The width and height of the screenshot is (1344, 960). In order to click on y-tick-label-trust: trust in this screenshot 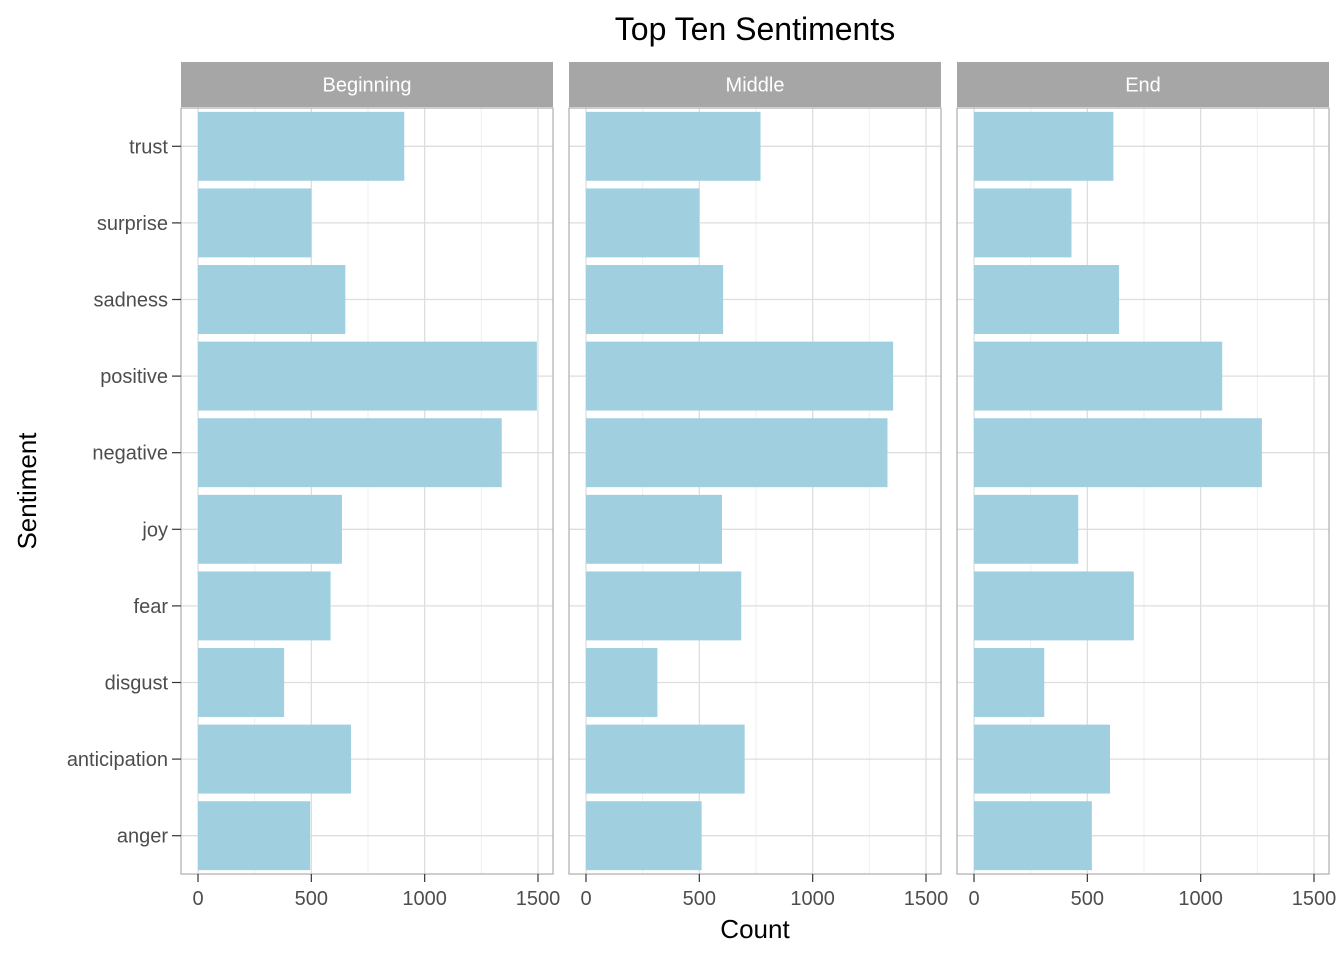, I will do `click(148, 147)`.